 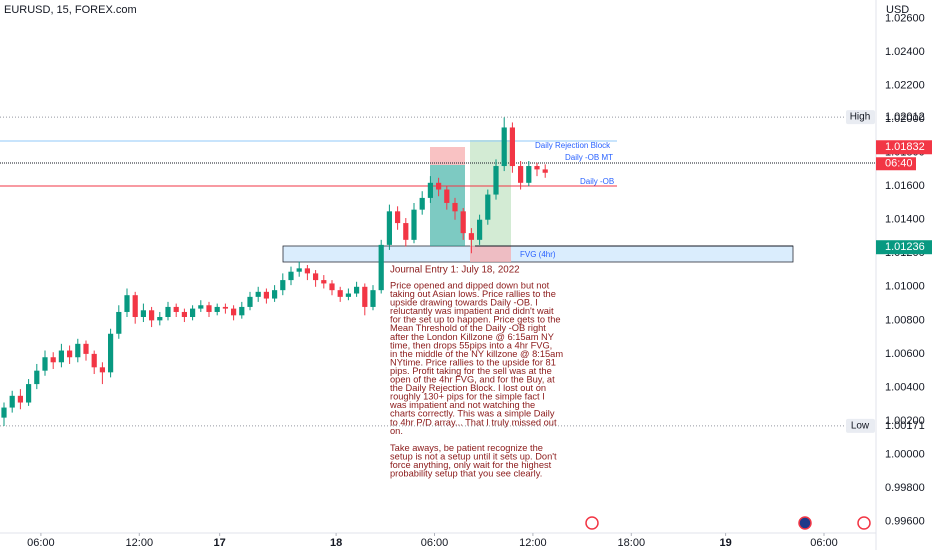 What do you see at coordinates (468, 328) in the screenshot?
I see `journal-line: Mean Threshold of the Daily -OB right` at bounding box center [468, 328].